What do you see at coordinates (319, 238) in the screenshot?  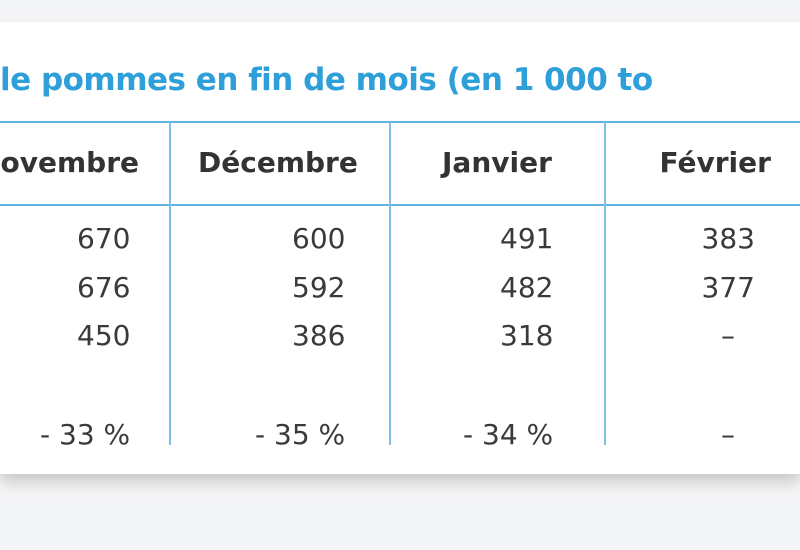 I see `table-cell: 600` at bounding box center [319, 238].